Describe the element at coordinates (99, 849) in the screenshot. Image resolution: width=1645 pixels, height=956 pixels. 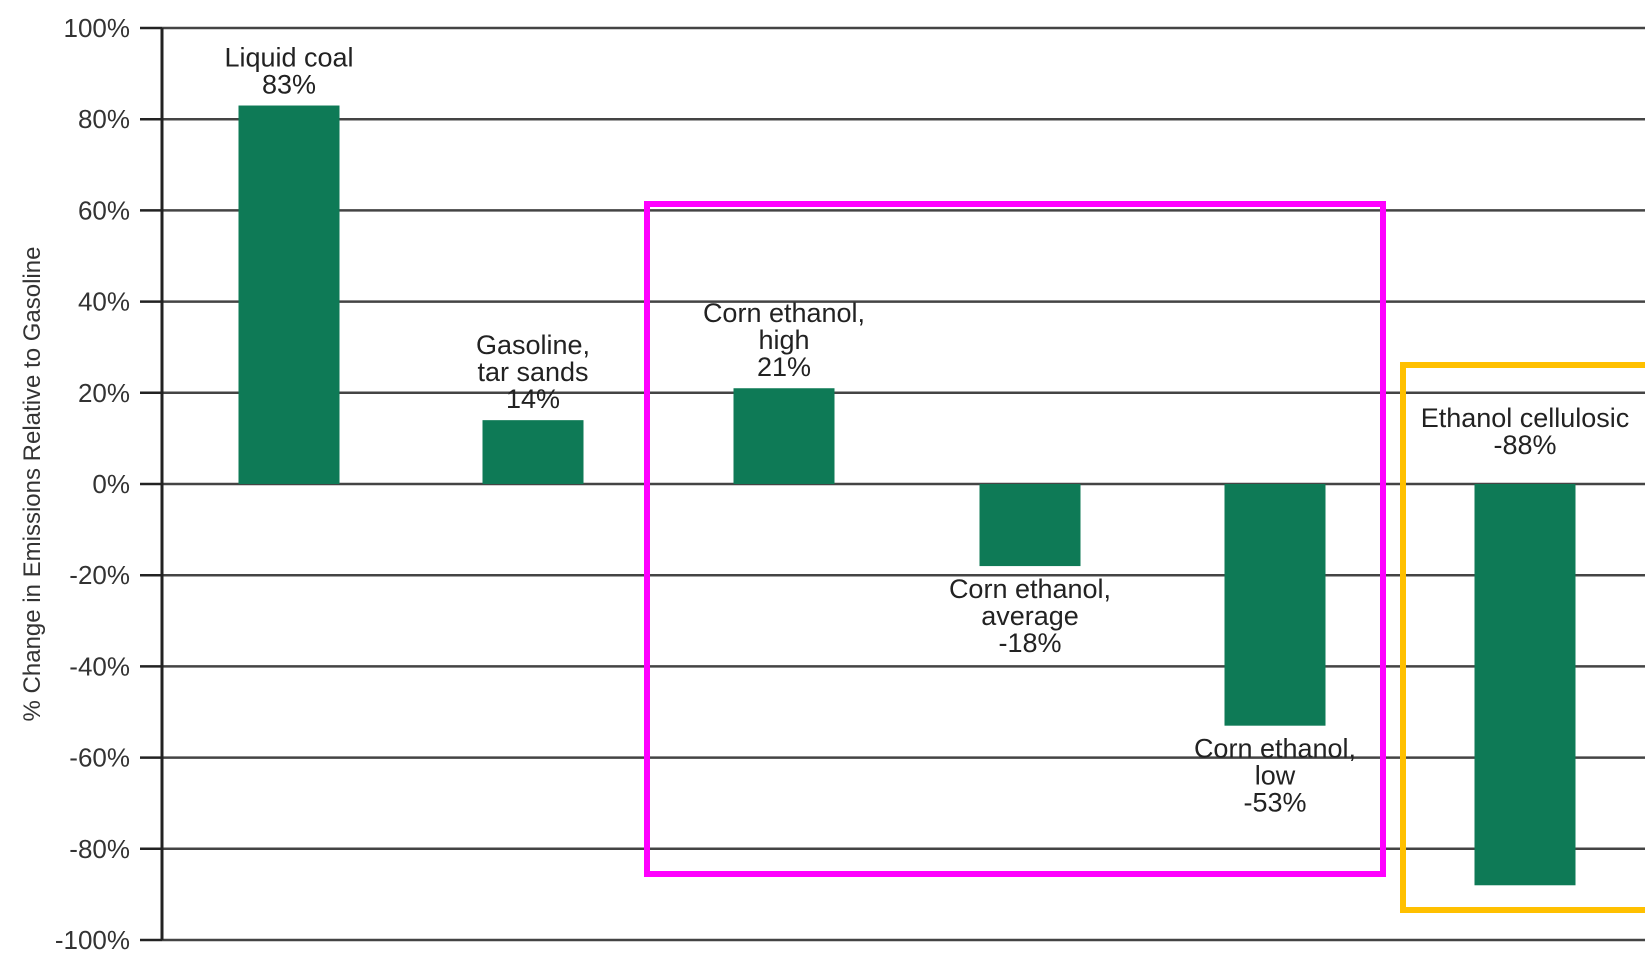
I see `y-tick-label: -80%` at that location.